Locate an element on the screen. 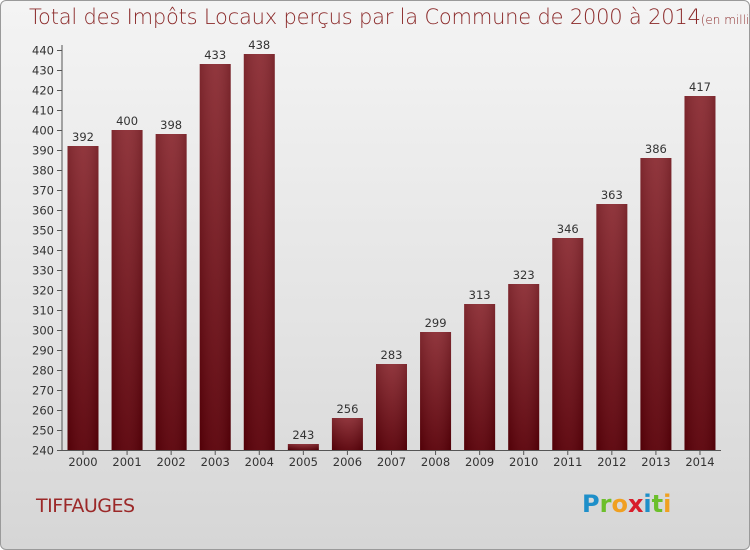 The height and width of the screenshot is (550, 750). x-tick-label: 2002 is located at coordinates (170, 462).